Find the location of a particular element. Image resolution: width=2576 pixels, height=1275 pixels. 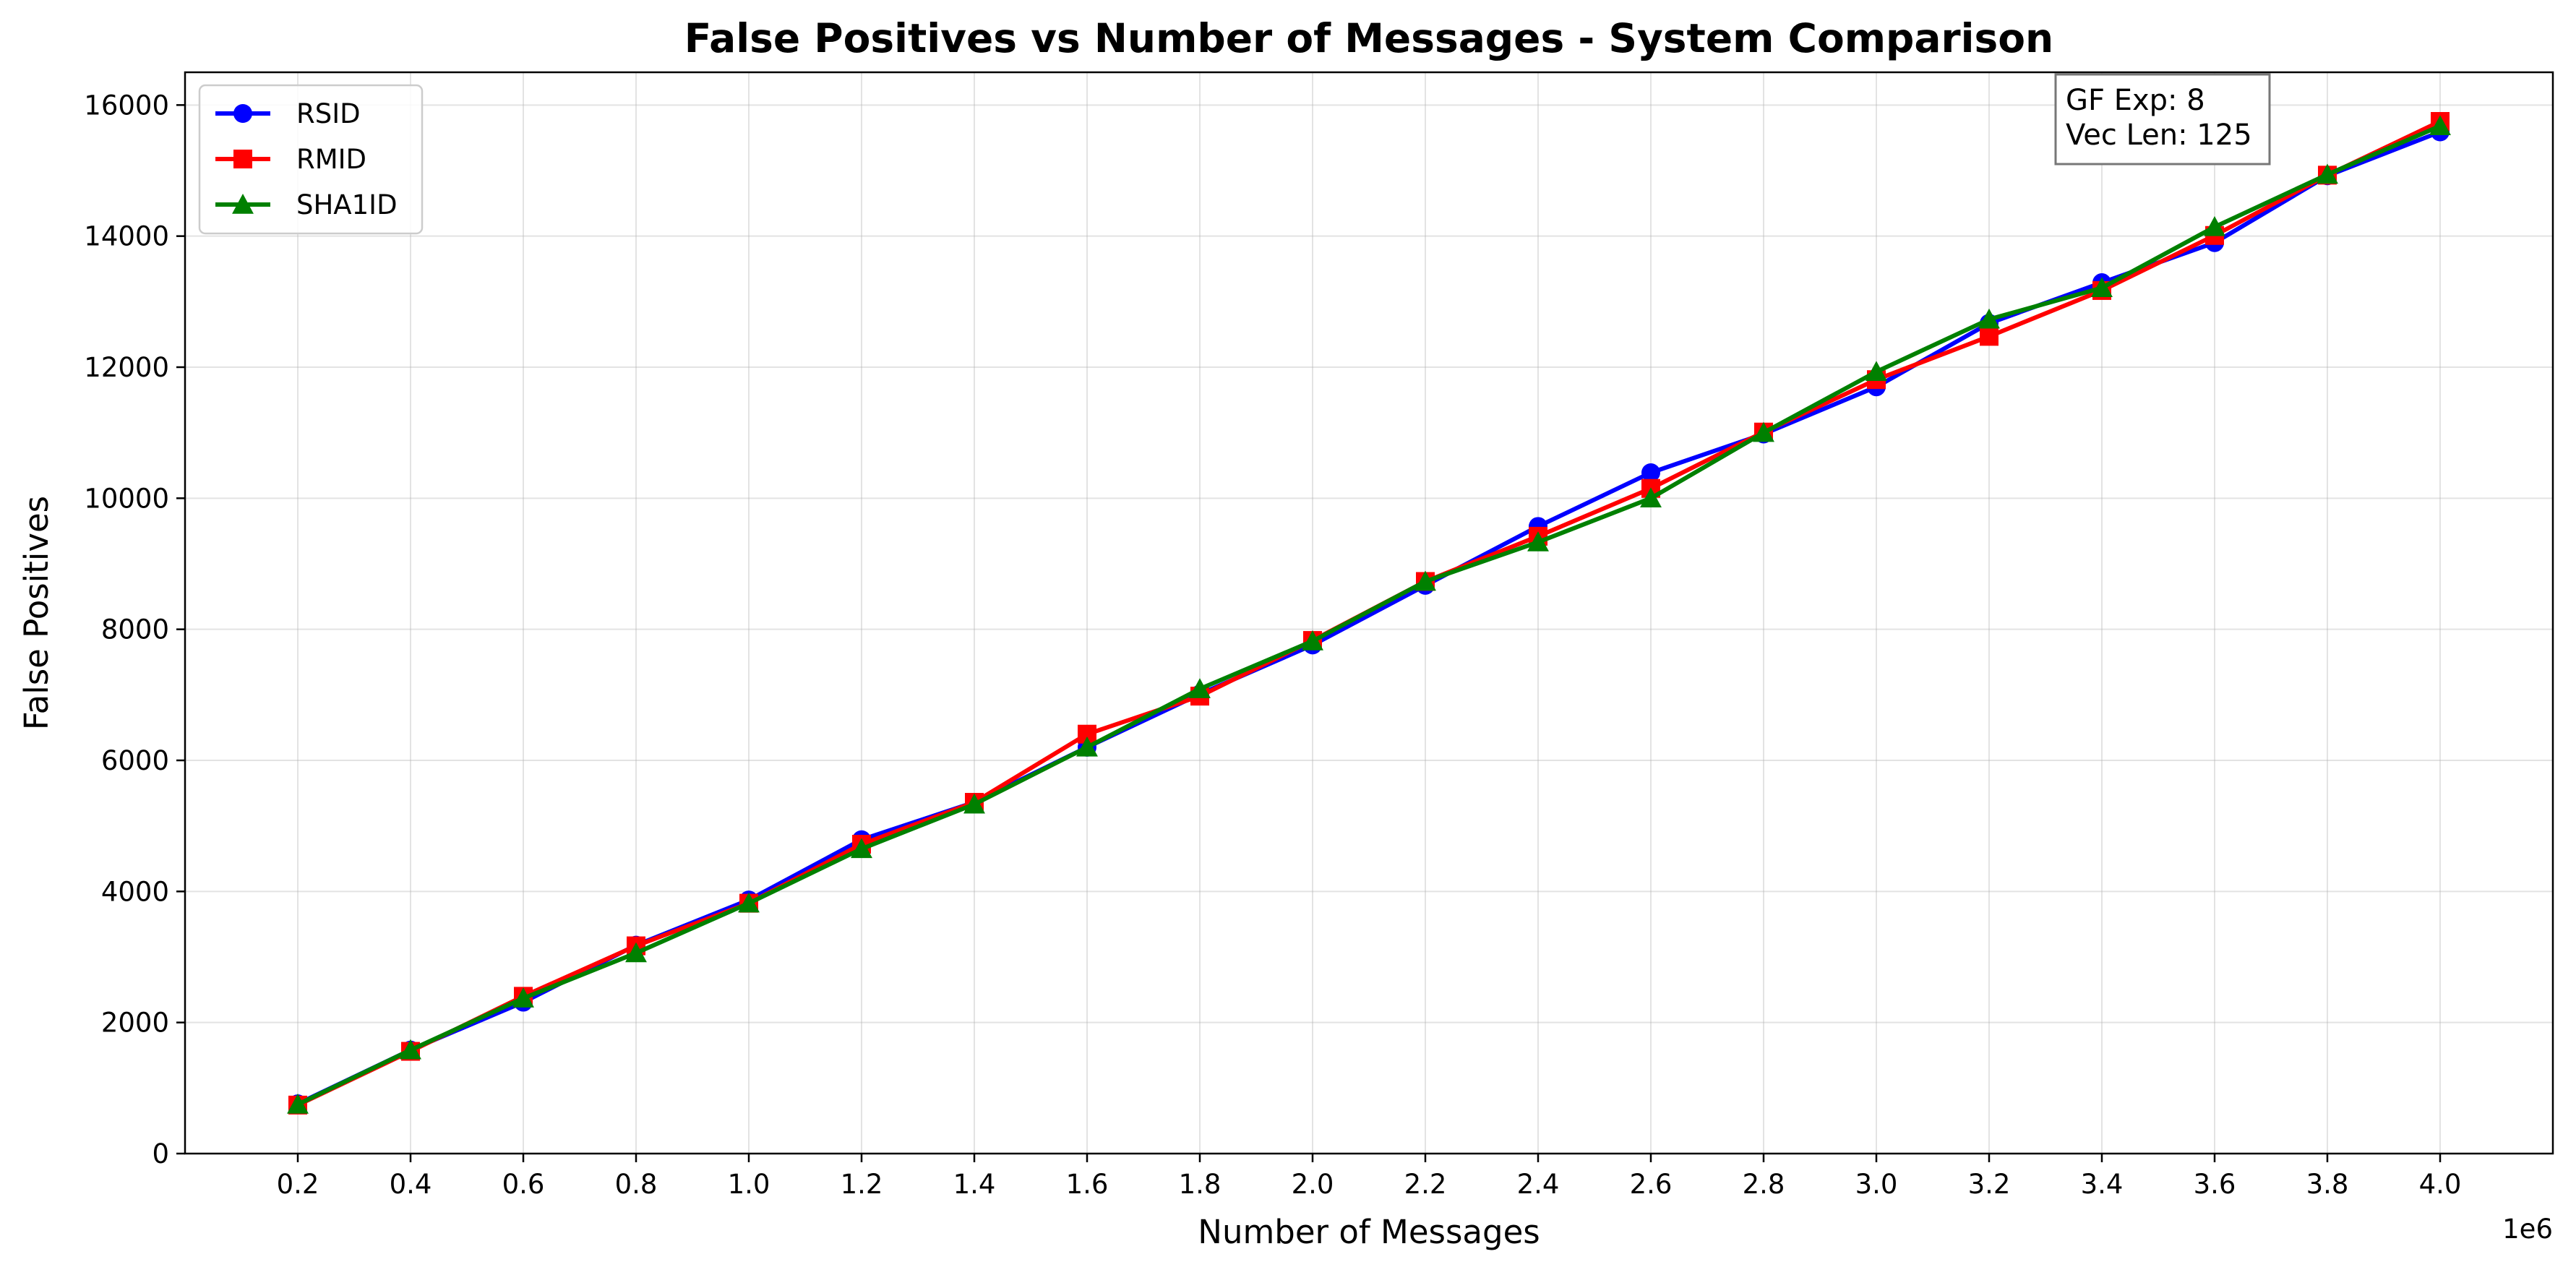

y-tick-label: 2000 is located at coordinates (135, 1023).